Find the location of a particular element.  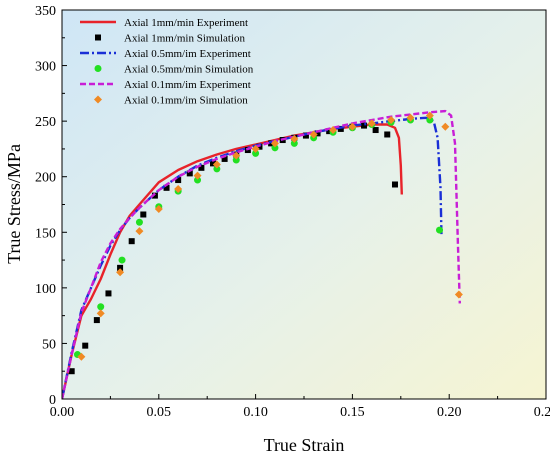

legend-label: Axial 0.1mm/im Experiment is located at coordinates (187, 85).